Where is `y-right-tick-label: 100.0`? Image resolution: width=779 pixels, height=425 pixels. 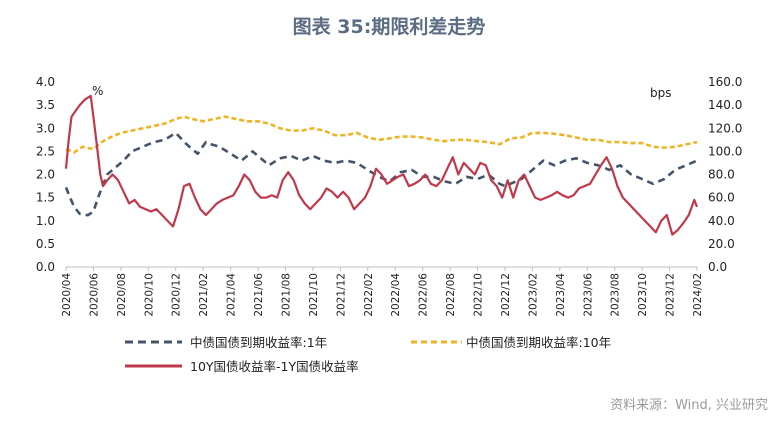 y-right-tick-label: 100.0 is located at coordinates (725, 151).